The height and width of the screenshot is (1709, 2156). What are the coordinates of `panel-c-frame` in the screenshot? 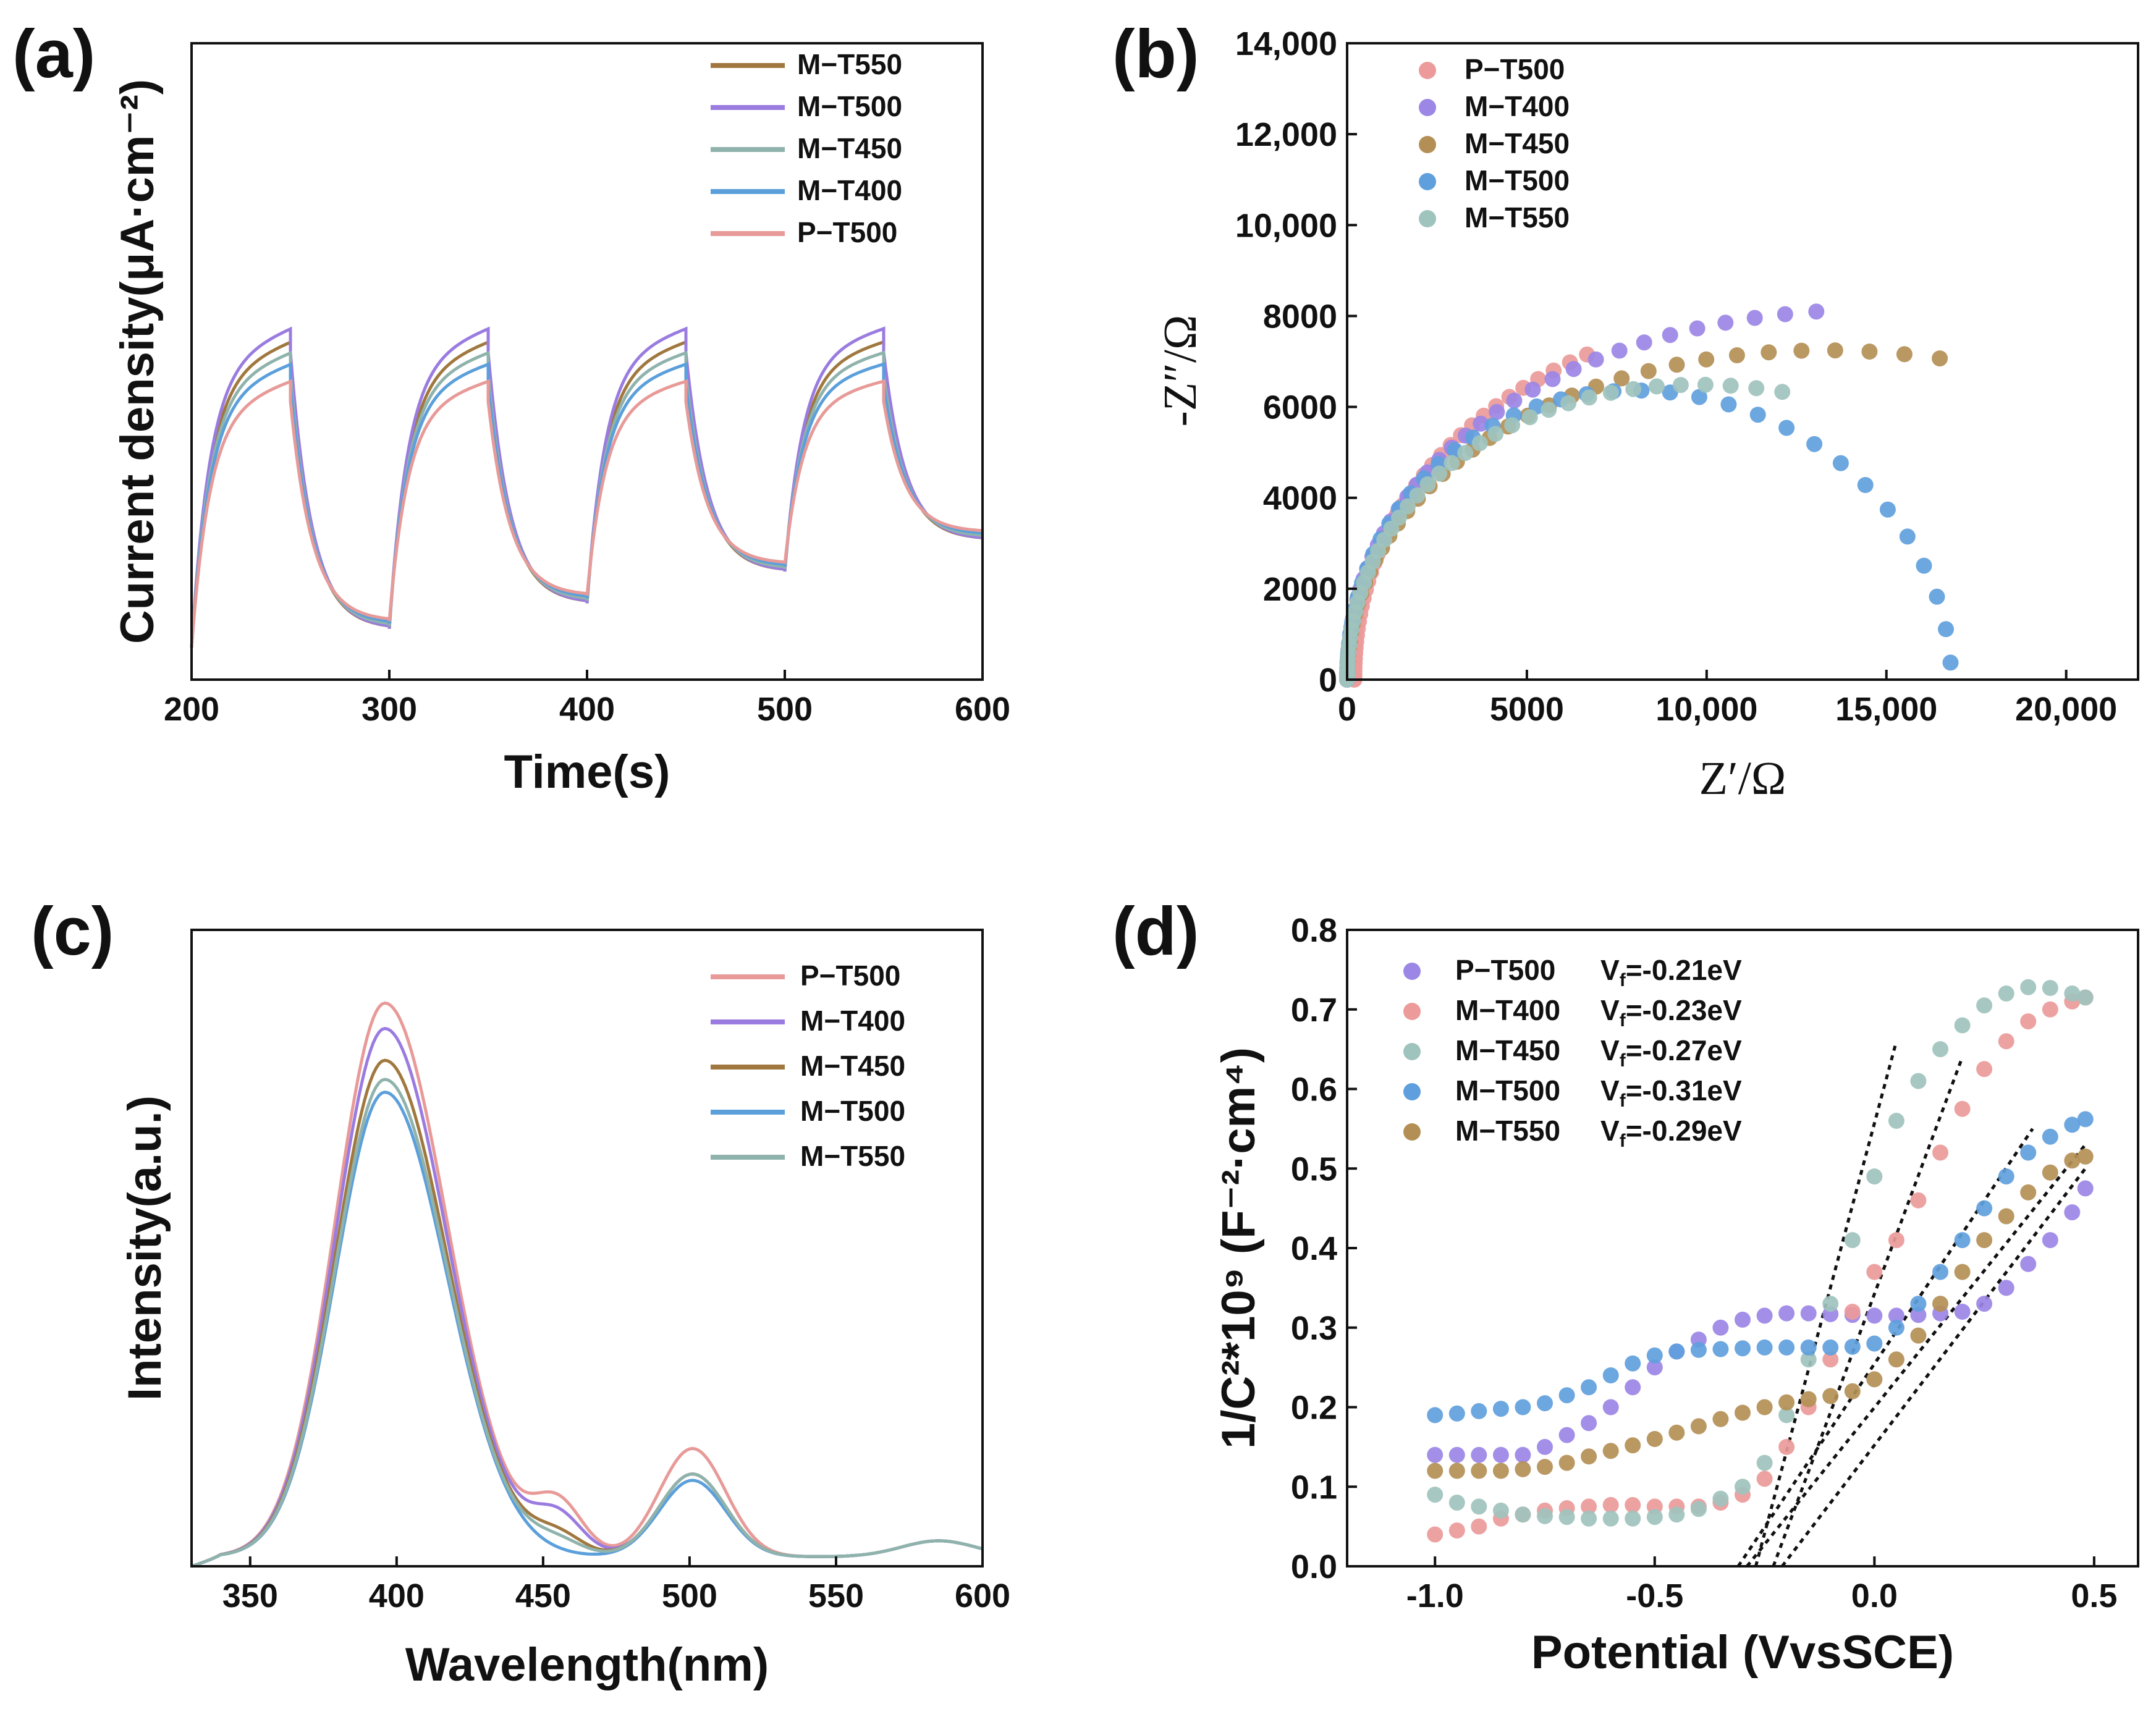 It's located at (587, 1248).